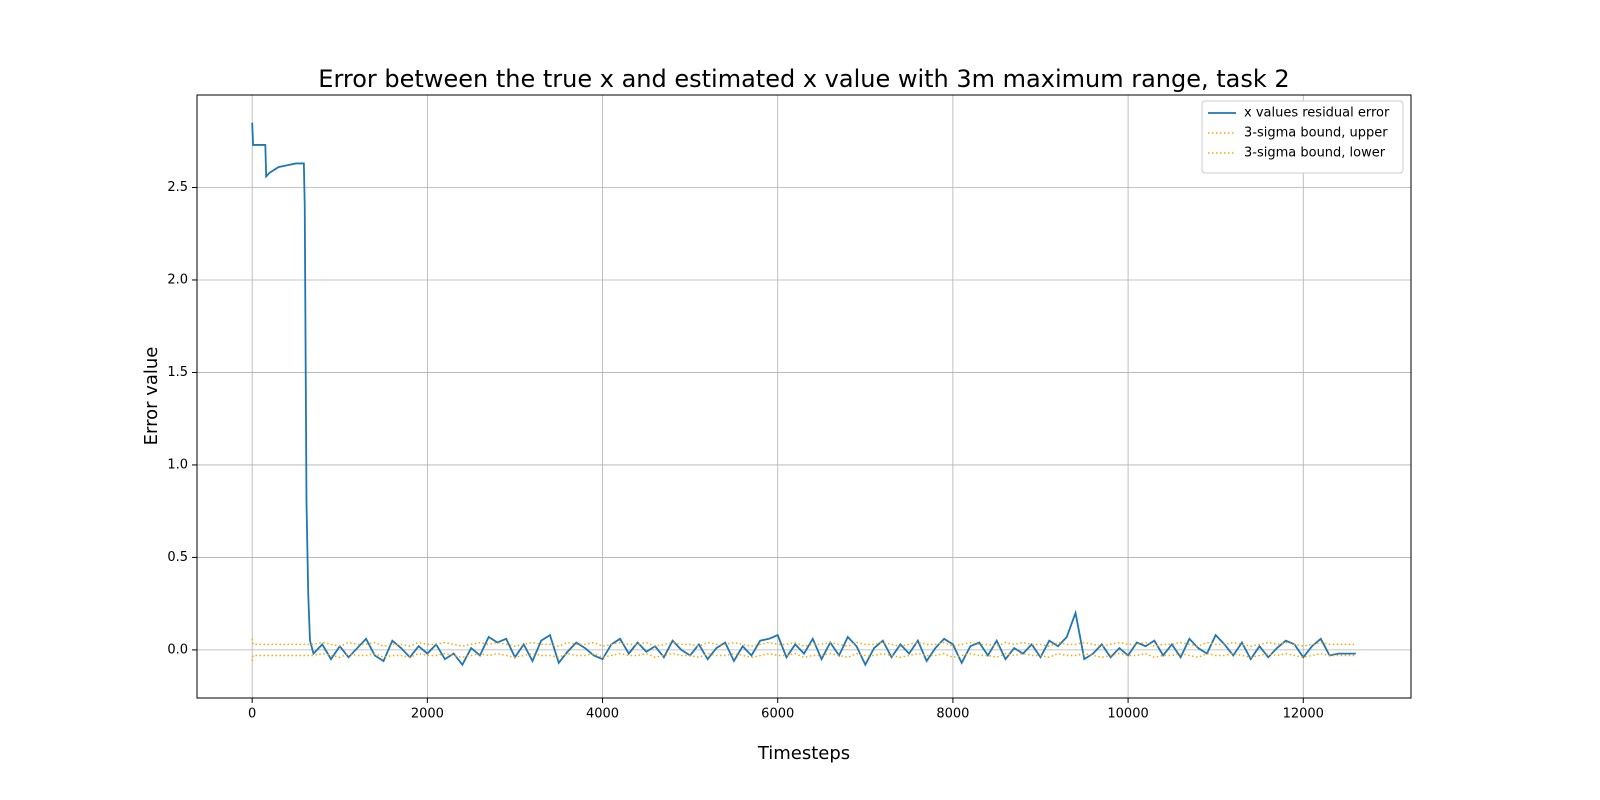 The image size is (1600, 800). What do you see at coordinates (952, 714) in the screenshot?
I see `x-tick-label: 8000` at bounding box center [952, 714].